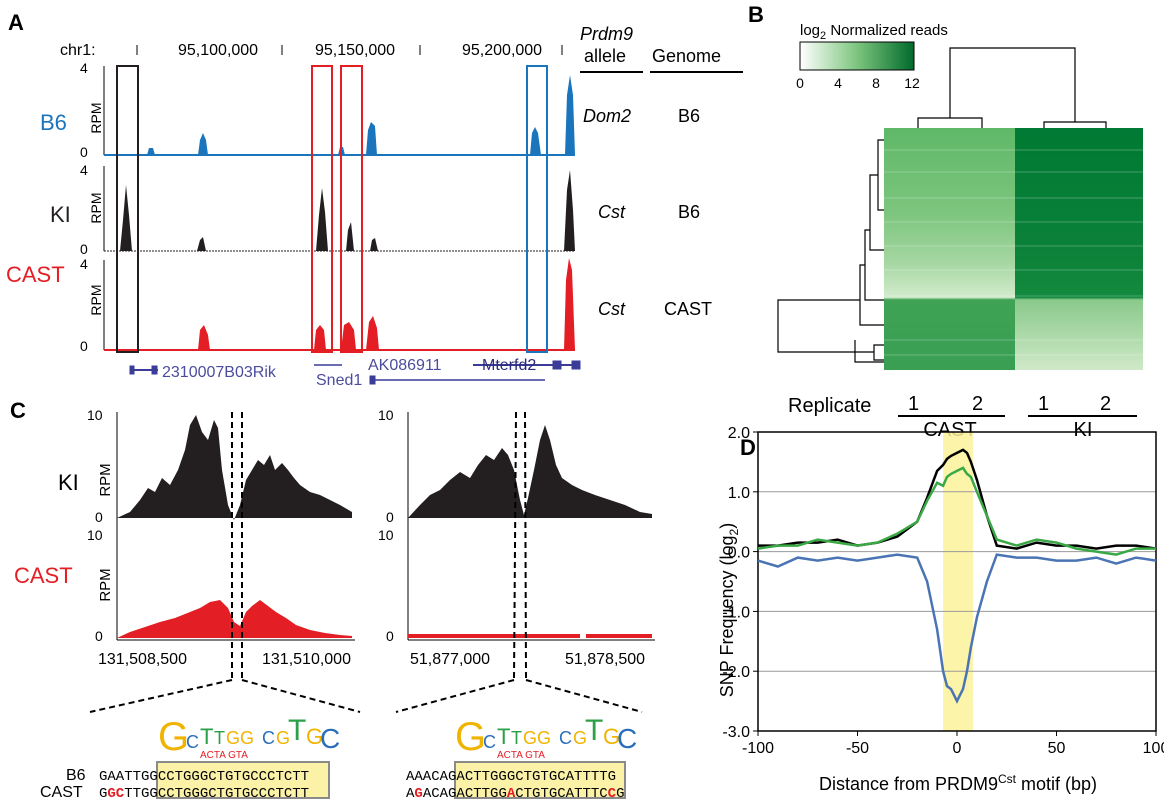  What do you see at coordinates (739, 493) in the screenshot?
I see `y-tick-label: 1.0` at bounding box center [739, 493].